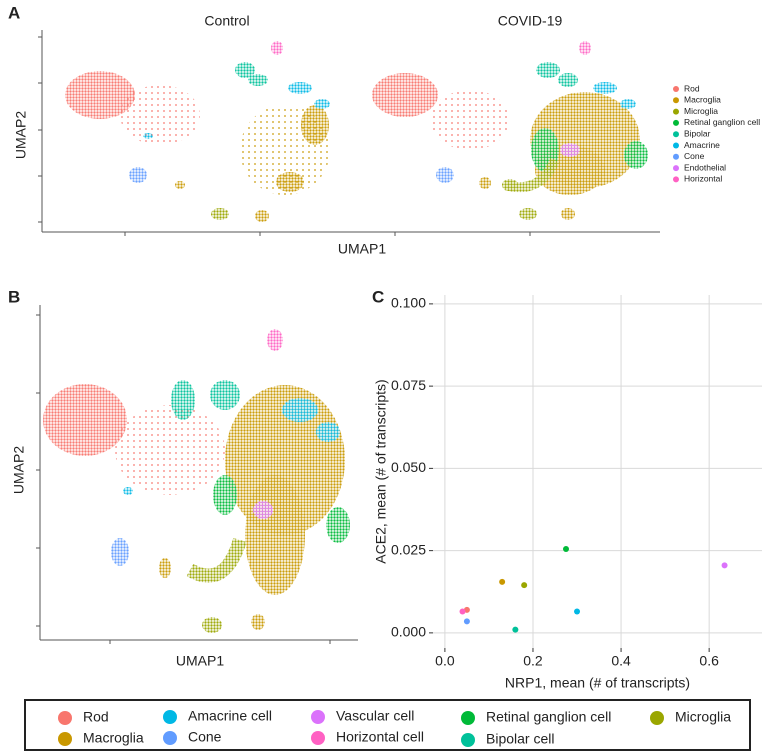 The height and width of the screenshot is (756, 768). I want to click on umap-covid, so click(510, 130).